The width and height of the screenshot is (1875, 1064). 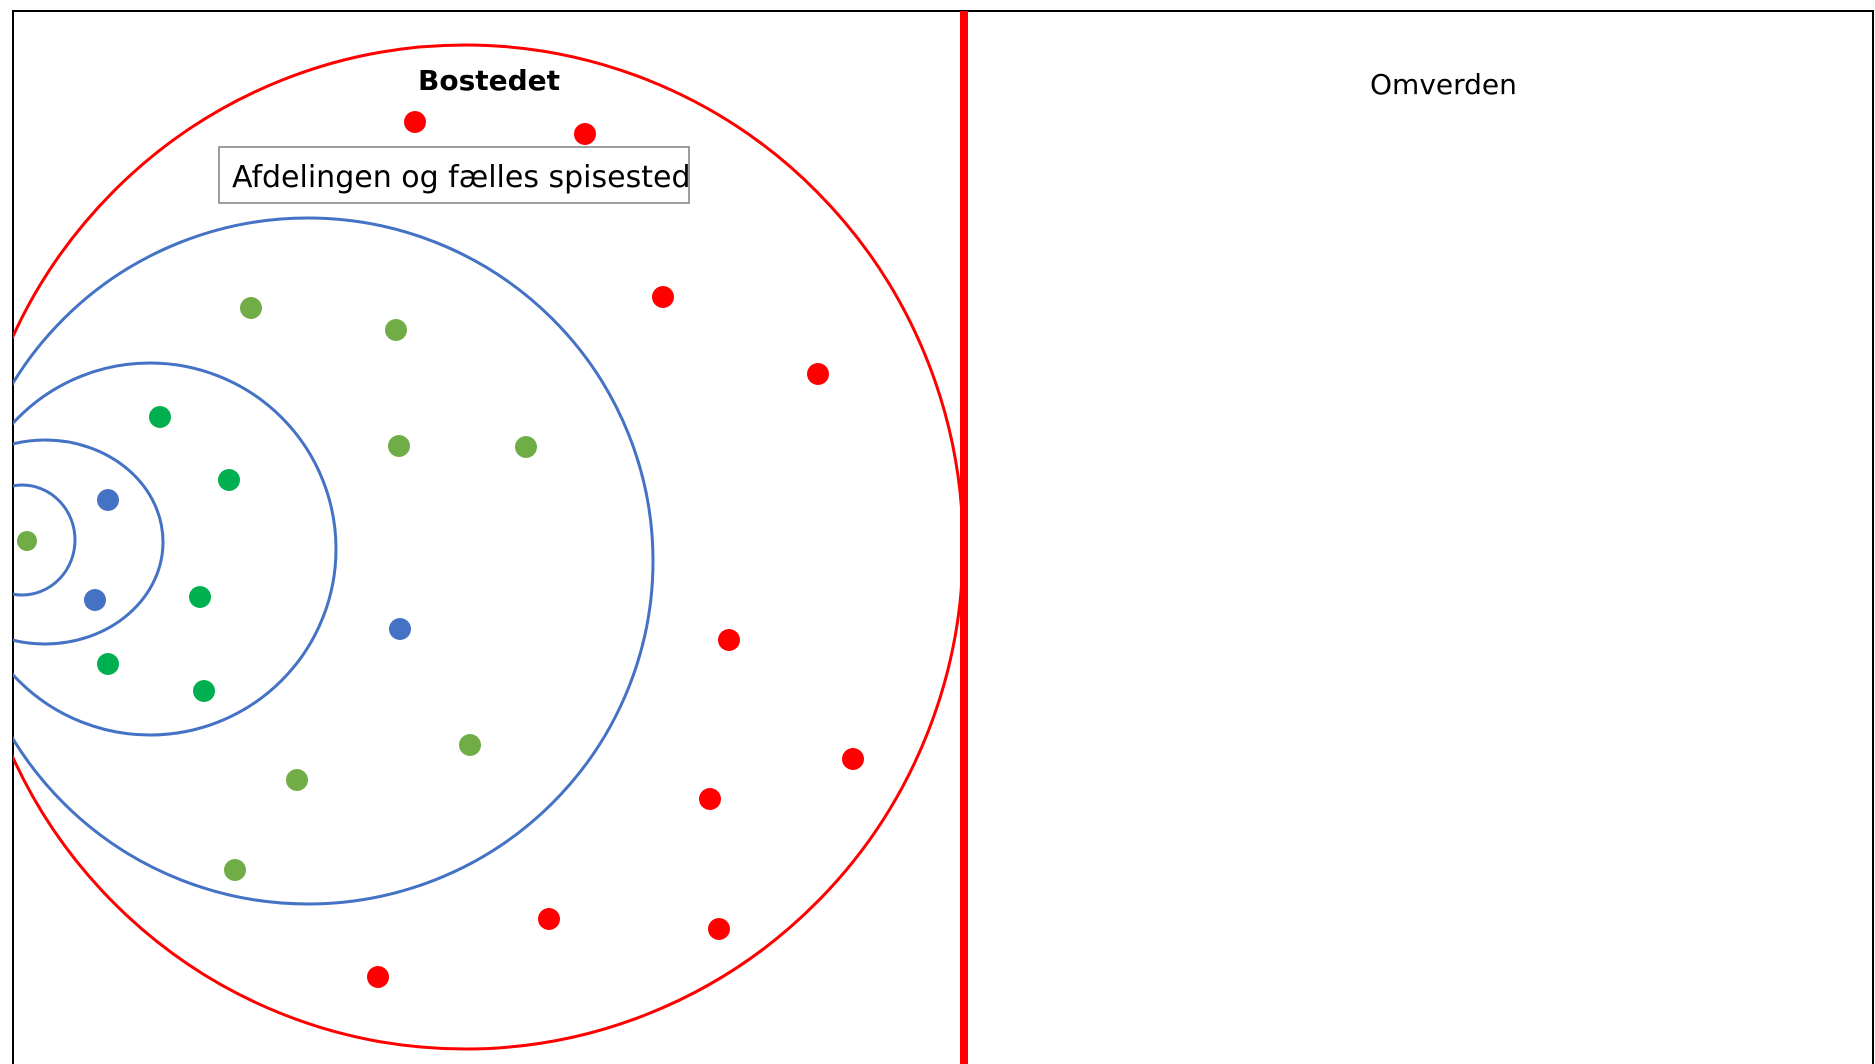 I want to click on ring-core, so click(x=45, y=540).